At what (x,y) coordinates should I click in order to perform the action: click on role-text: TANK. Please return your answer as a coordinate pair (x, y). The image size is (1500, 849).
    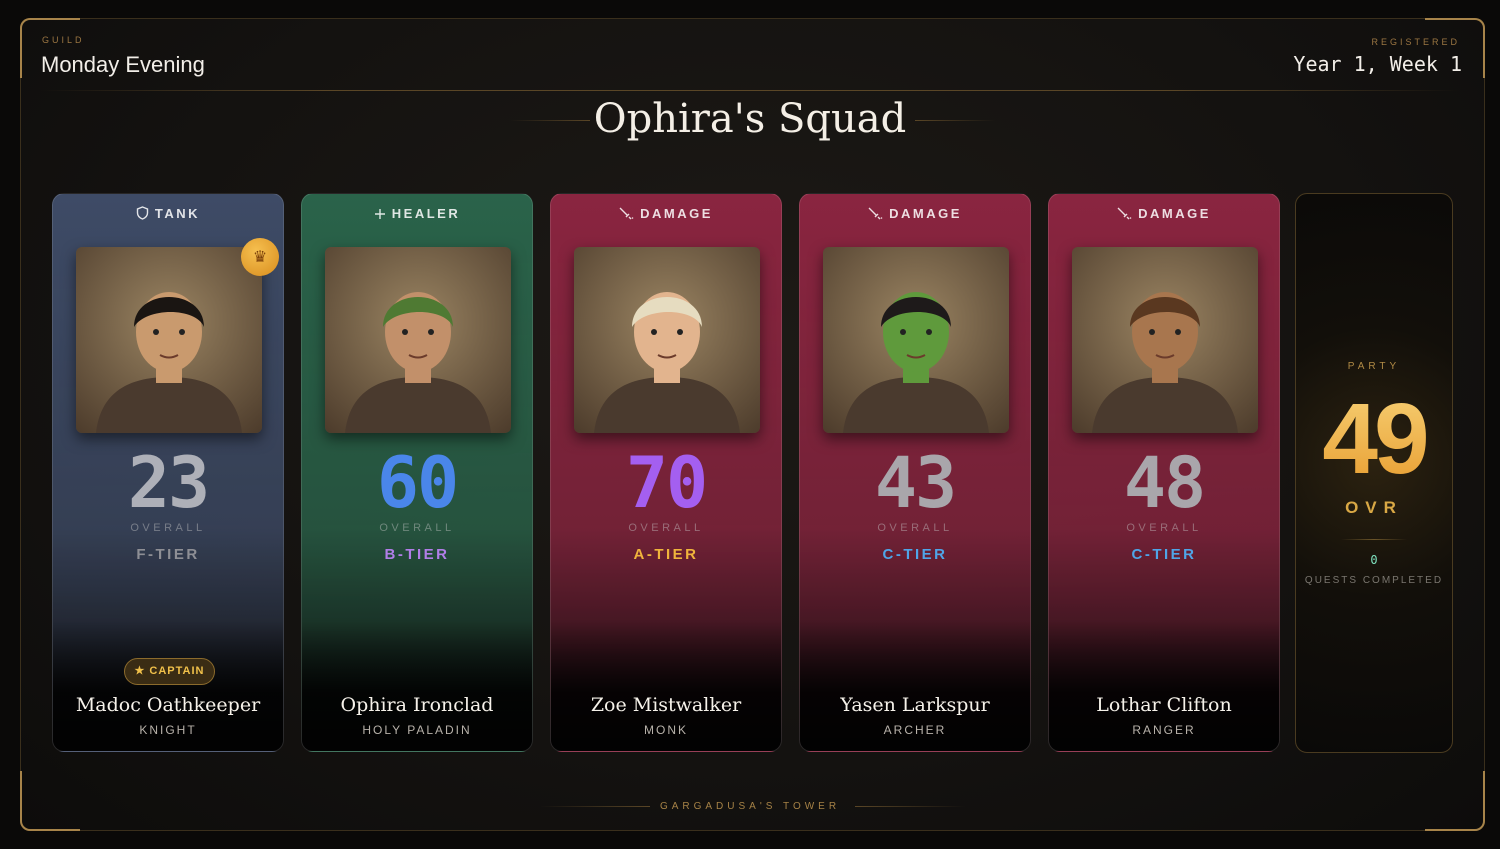
    Looking at the image, I should click on (177, 213).